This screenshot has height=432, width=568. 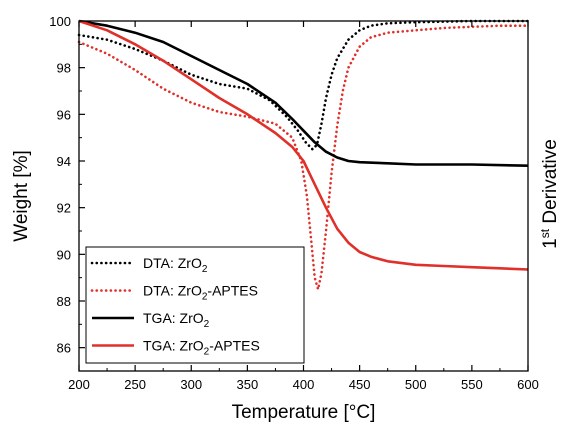 What do you see at coordinates (64, 208) in the screenshot?
I see `y-tick-label: 92` at bounding box center [64, 208].